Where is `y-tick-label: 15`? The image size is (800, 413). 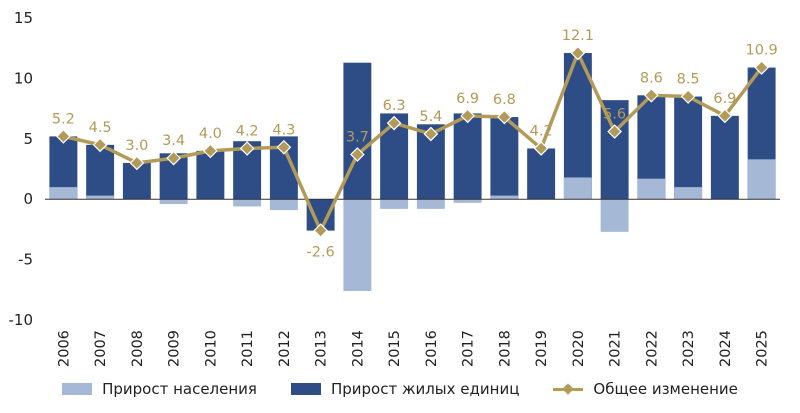
y-tick-label: 15 is located at coordinates (23, 18).